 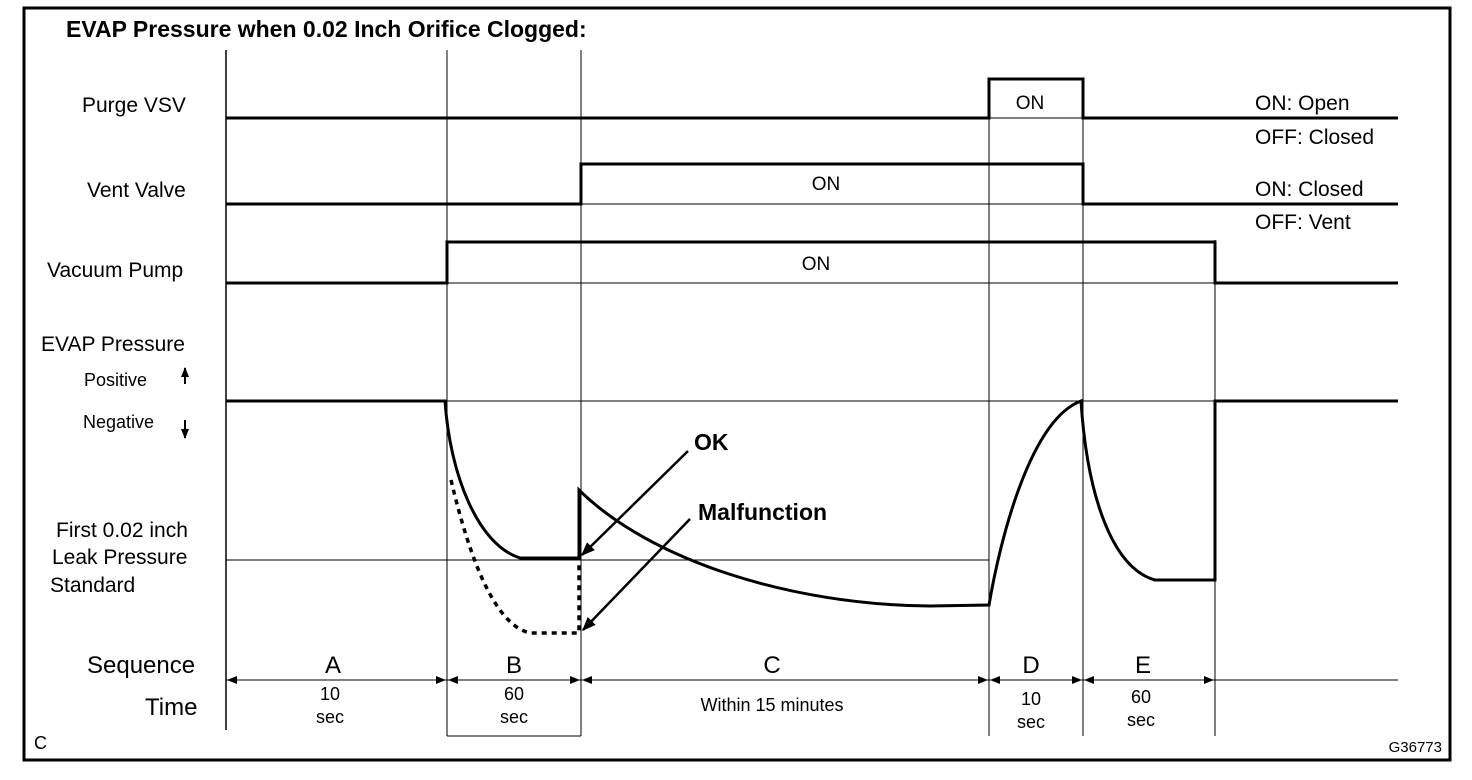 I want to click on vent-valve-signal, so click(x=812, y=184).